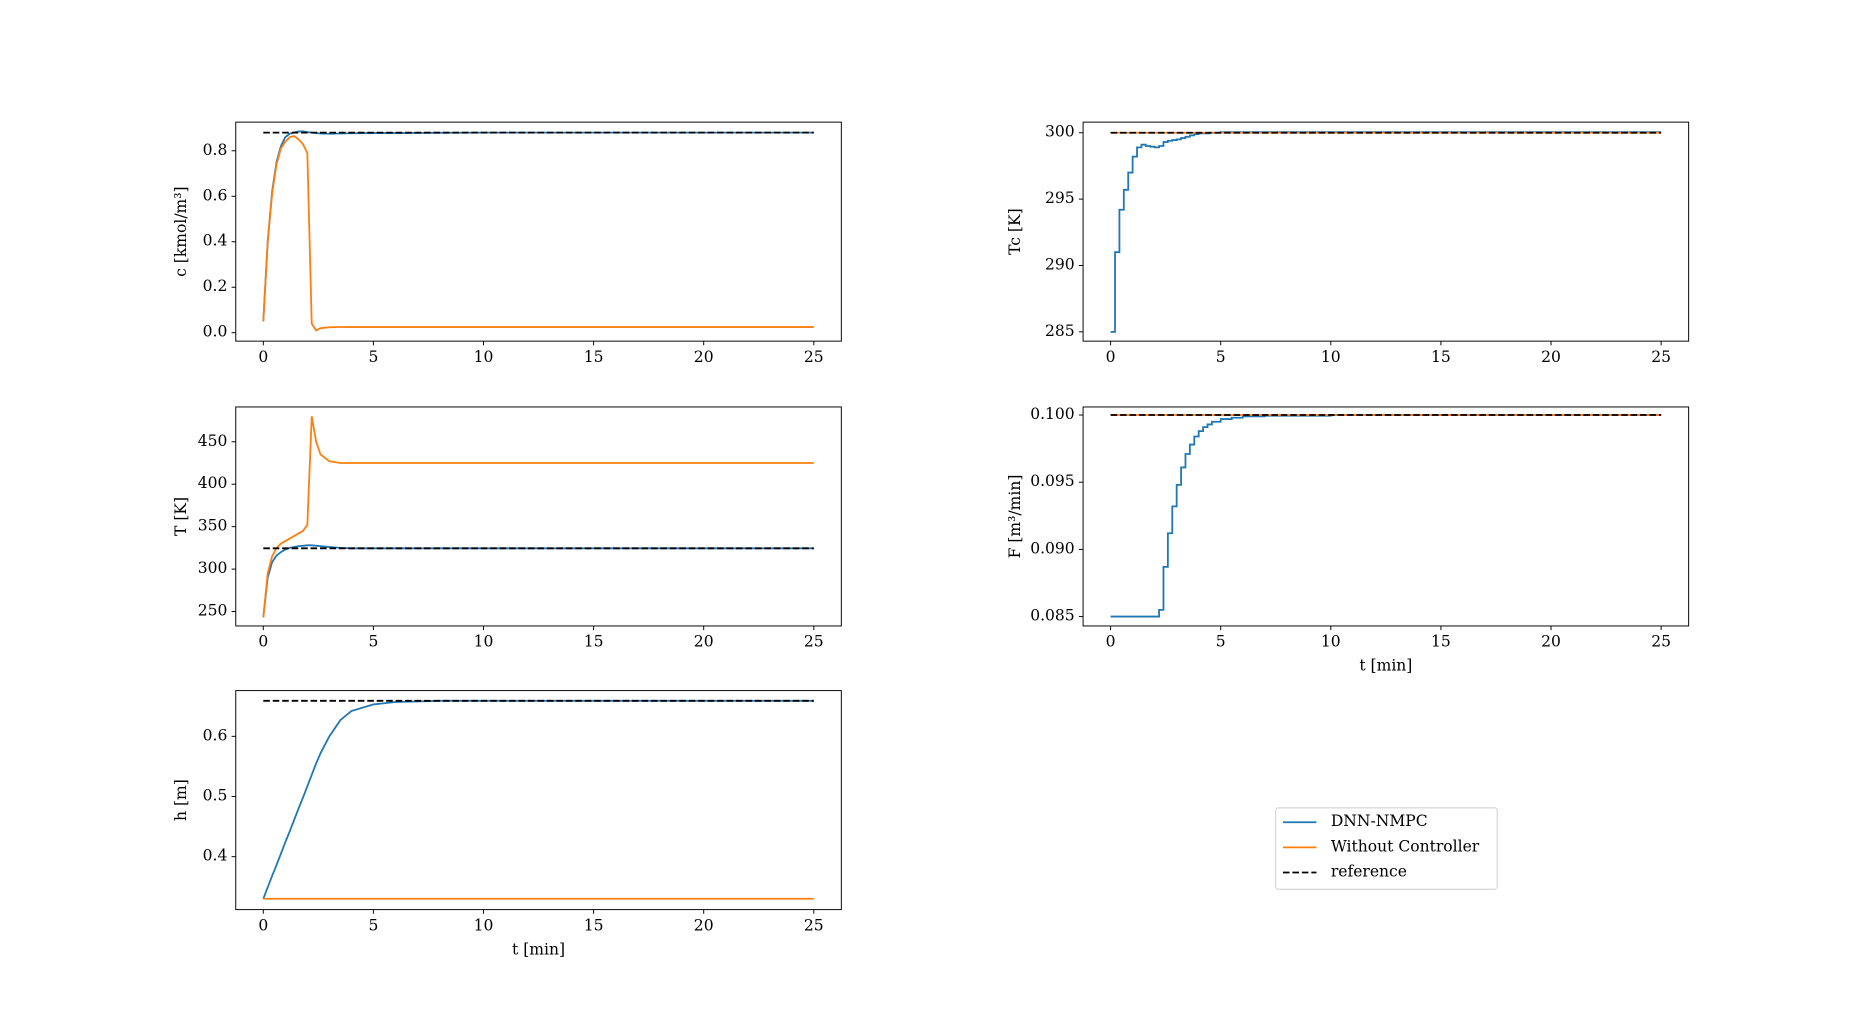  What do you see at coordinates (1405, 846) in the screenshot?
I see `legend-label: Without Controller` at bounding box center [1405, 846].